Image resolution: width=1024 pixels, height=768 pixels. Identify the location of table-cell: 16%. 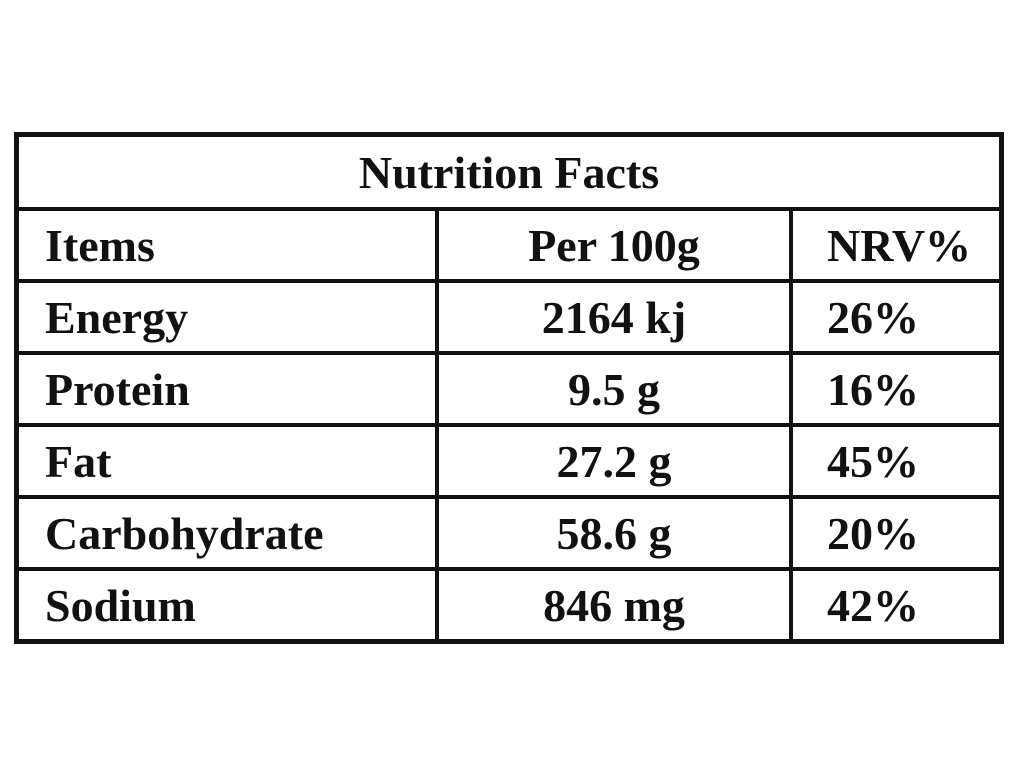
(896, 389).